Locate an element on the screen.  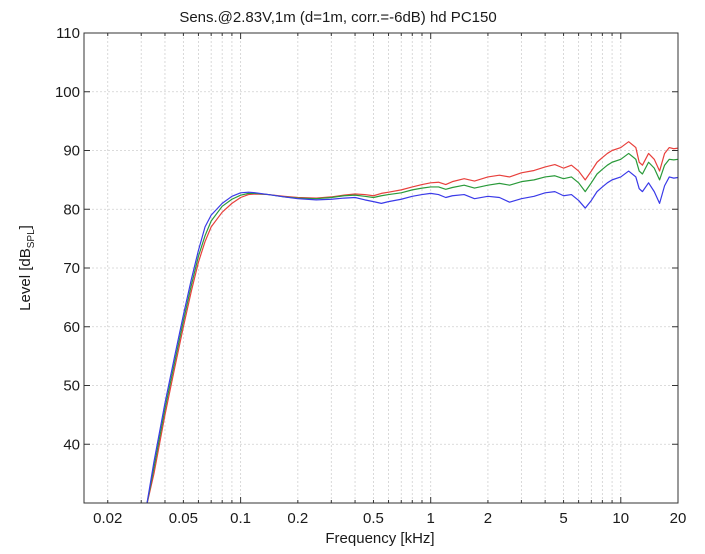
y-axis-label: Level [dBSPL] is located at coordinates (27, 268).